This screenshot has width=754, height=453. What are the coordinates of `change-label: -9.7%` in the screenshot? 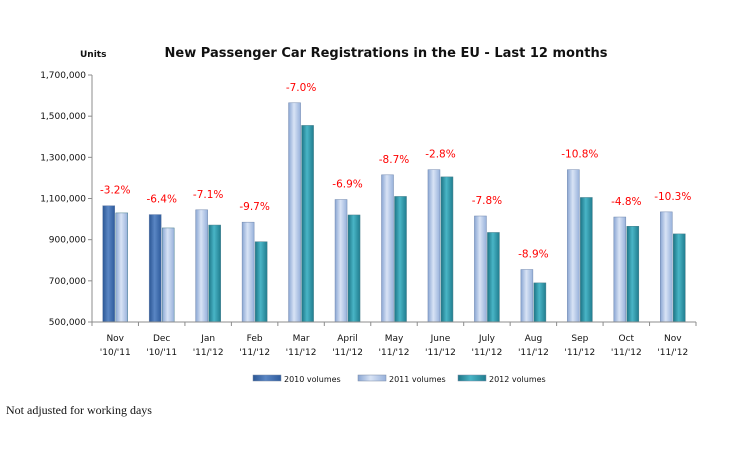 It's located at (254, 207).